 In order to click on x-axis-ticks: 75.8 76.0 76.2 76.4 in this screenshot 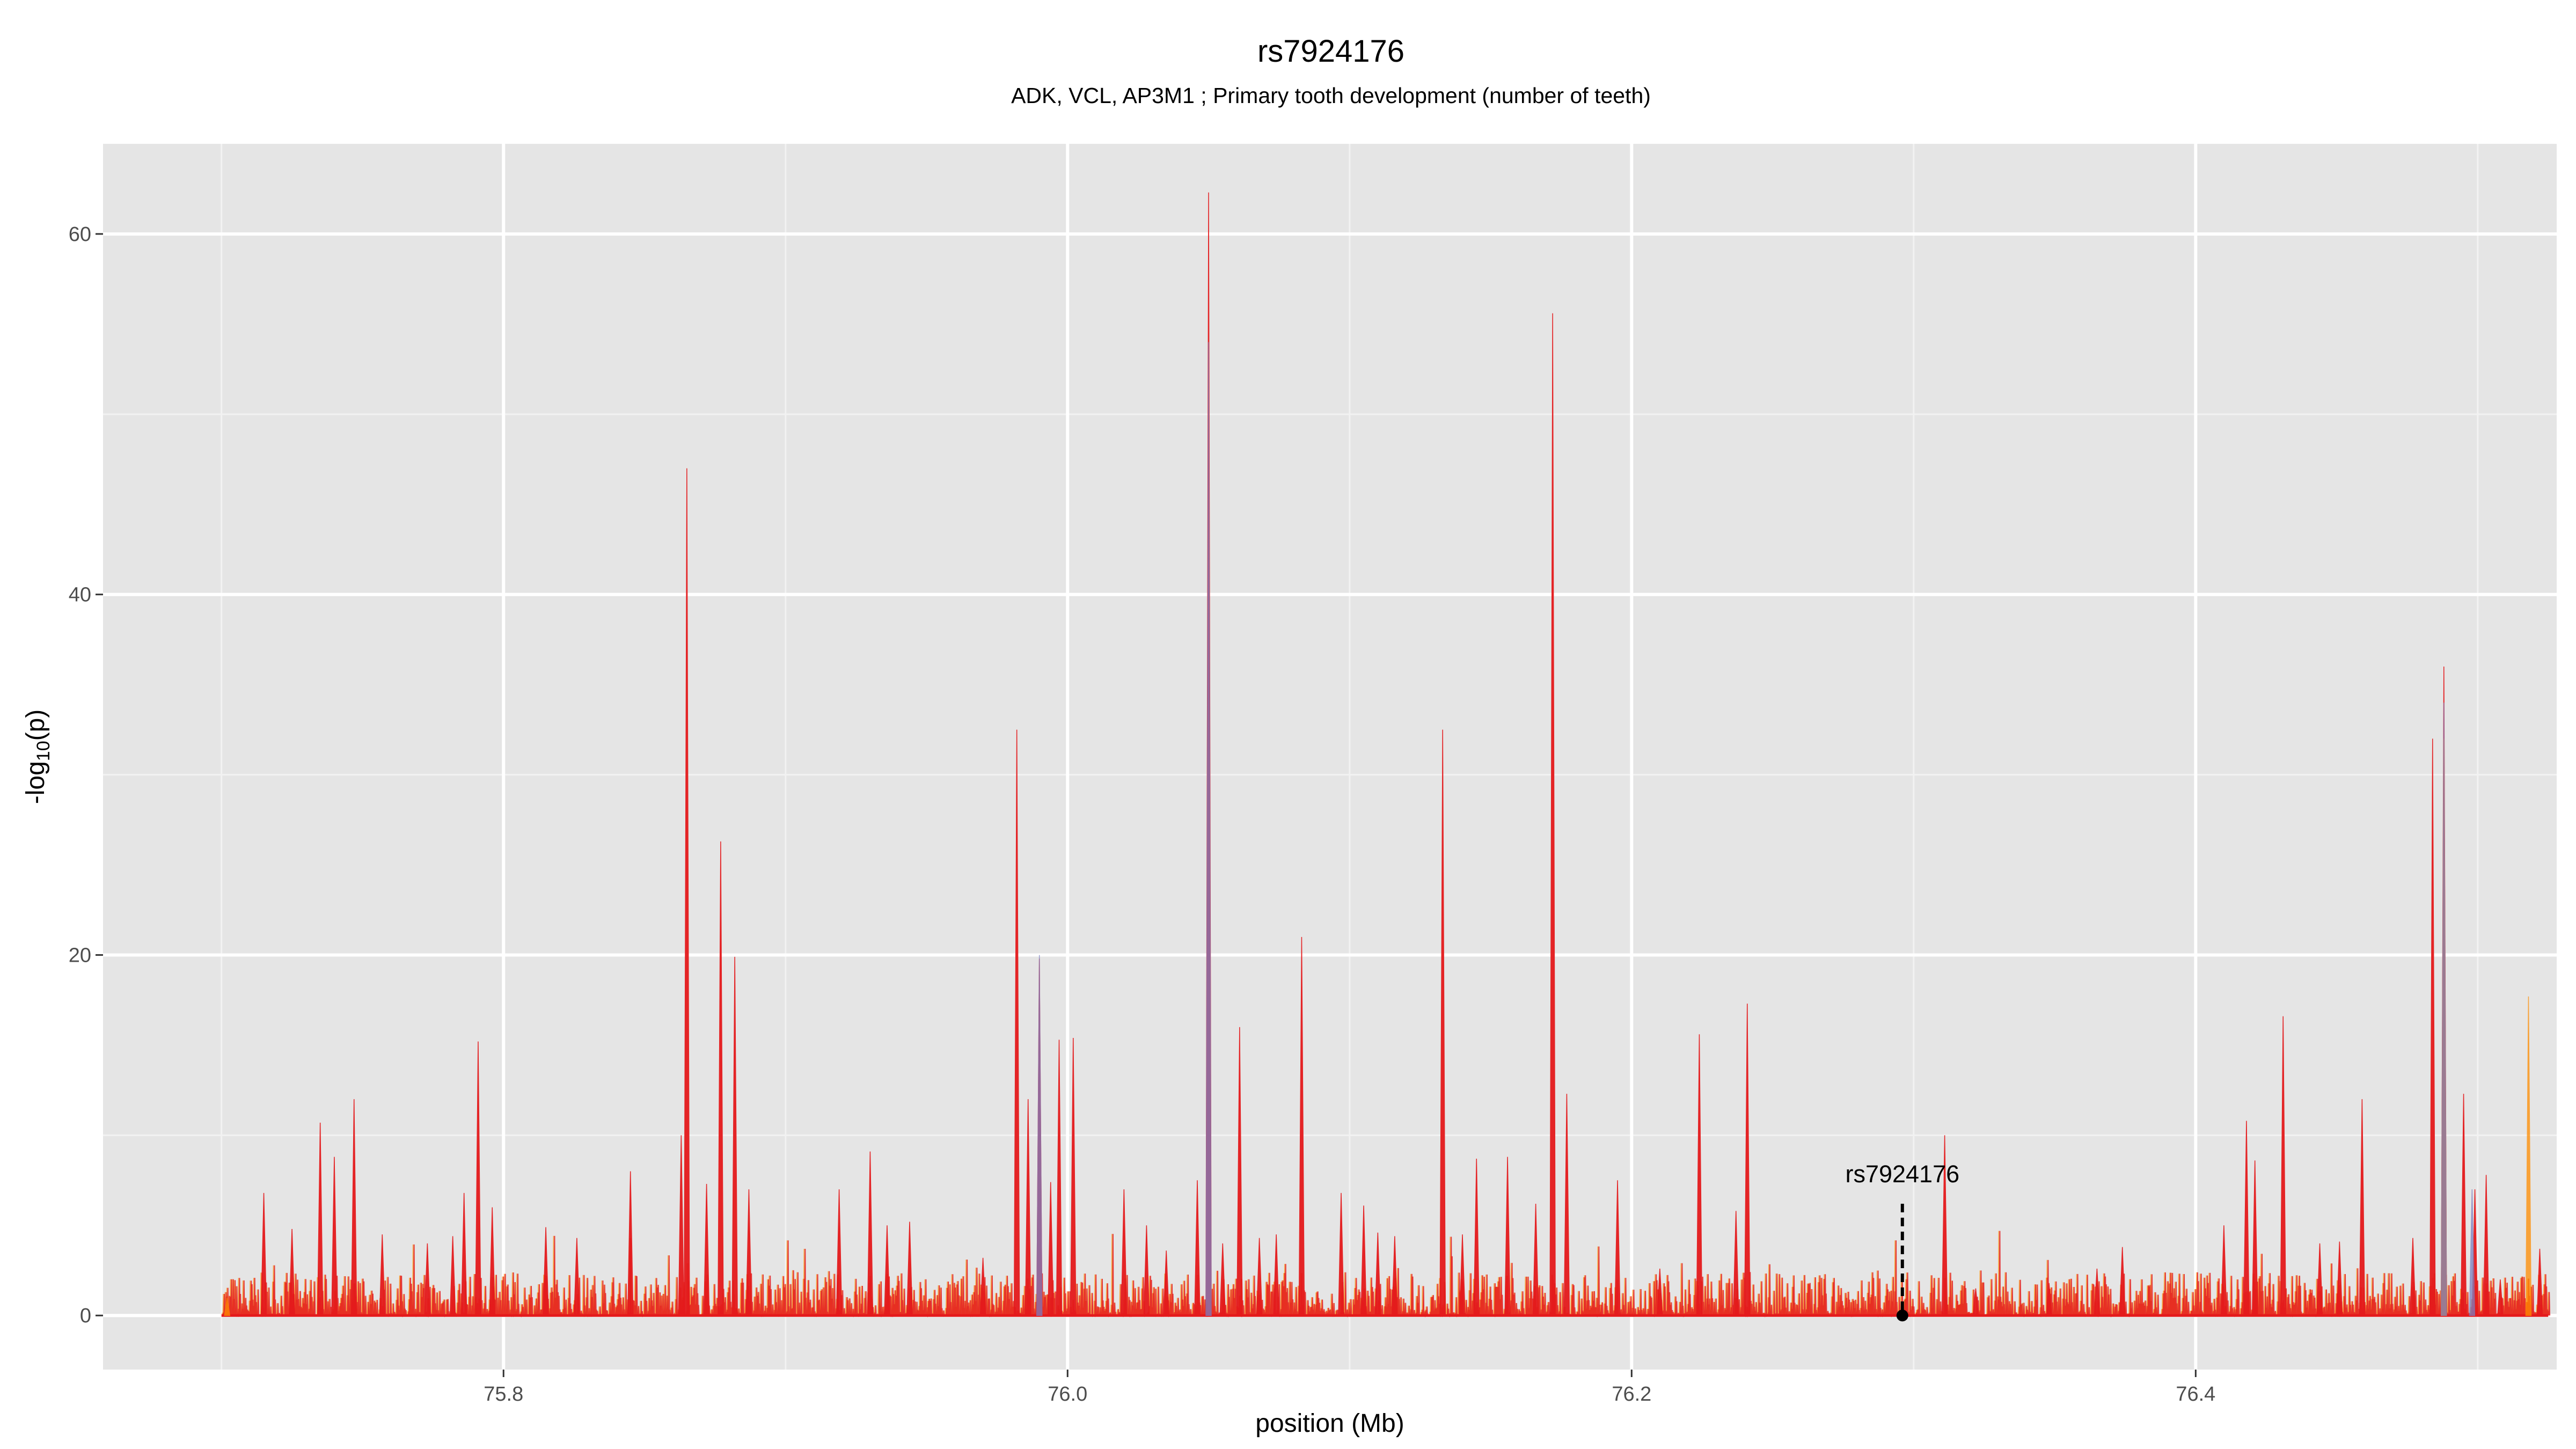, I will do `click(1349, 1388)`.